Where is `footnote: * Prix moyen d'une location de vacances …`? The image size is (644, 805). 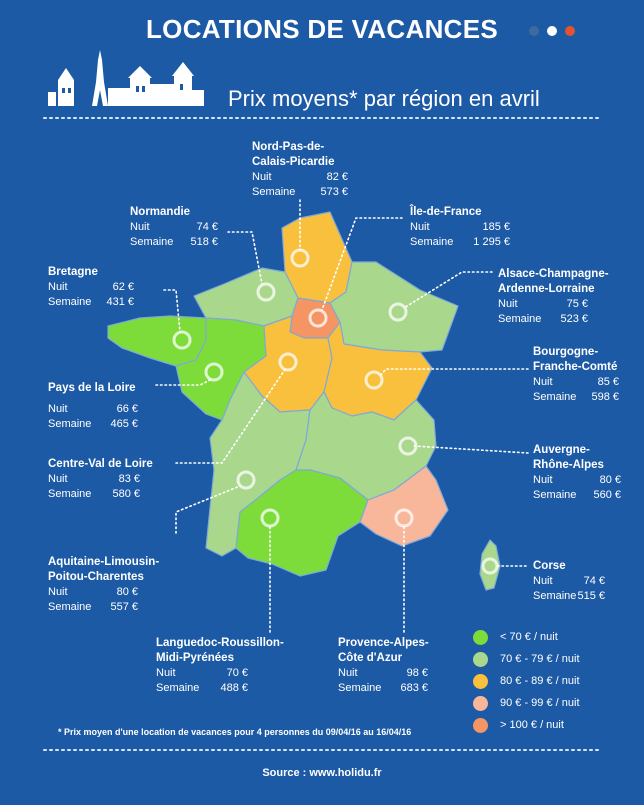 footnote: * Prix moyen d'une location de vacances … is located at coordinates (235, 732).